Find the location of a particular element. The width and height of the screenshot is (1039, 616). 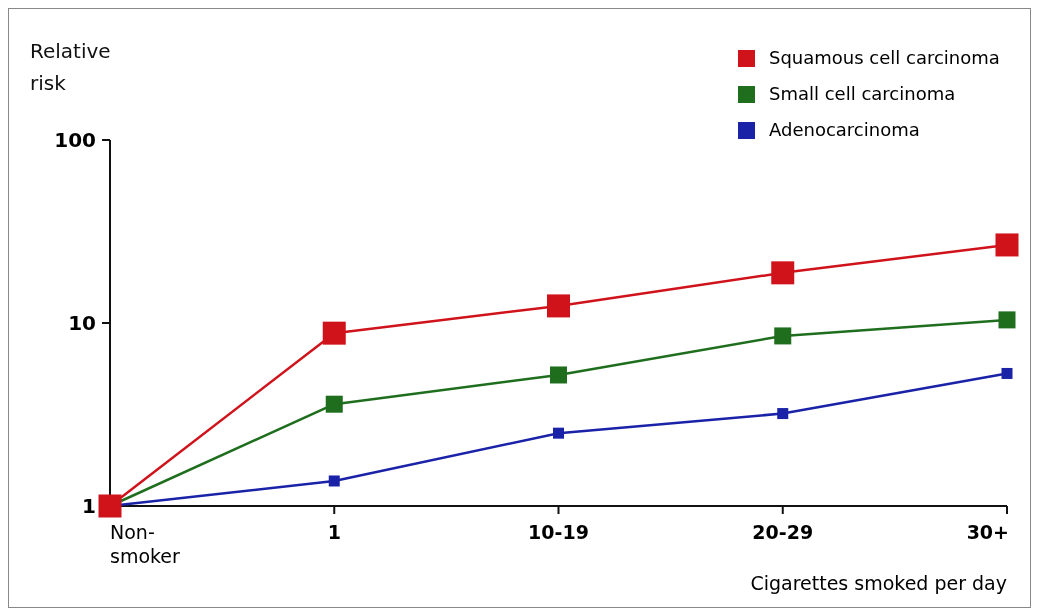

x-tick-label: 20-29 is located at coordinates (783, 532).